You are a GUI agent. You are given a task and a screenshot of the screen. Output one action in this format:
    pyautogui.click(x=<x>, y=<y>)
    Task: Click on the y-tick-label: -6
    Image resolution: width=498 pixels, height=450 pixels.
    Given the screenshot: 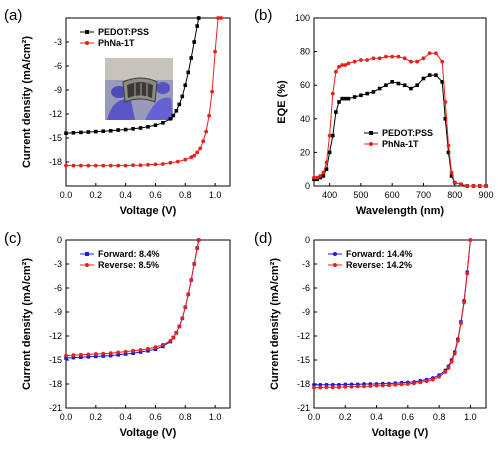 What is the action you would take?
    pyautogui.click(x=306, y=288)
    